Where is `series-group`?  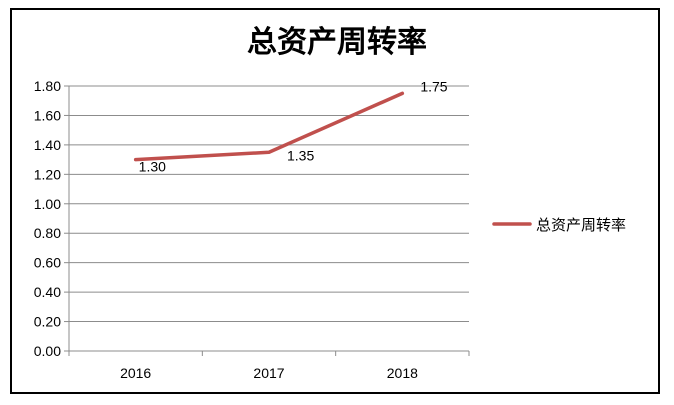
series-group is located at coordinates (269, 126).